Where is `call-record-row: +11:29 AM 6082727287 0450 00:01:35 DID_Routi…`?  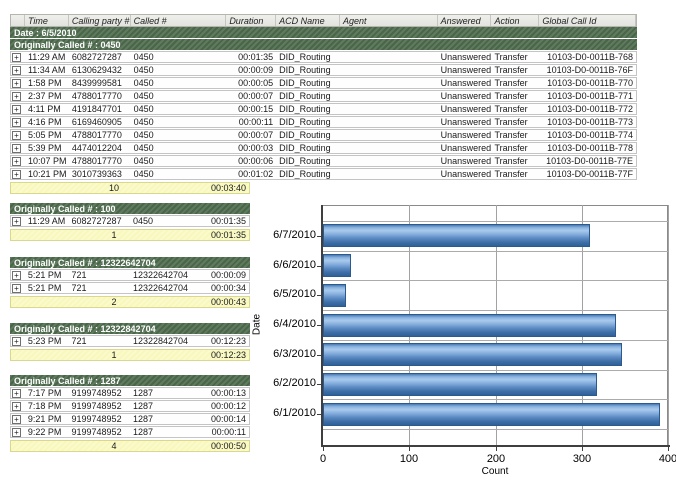
call-record-row: +11:29 AM 6082727287 0450 00:01:35 DID_Routi… is located at coordinates (323, 57).